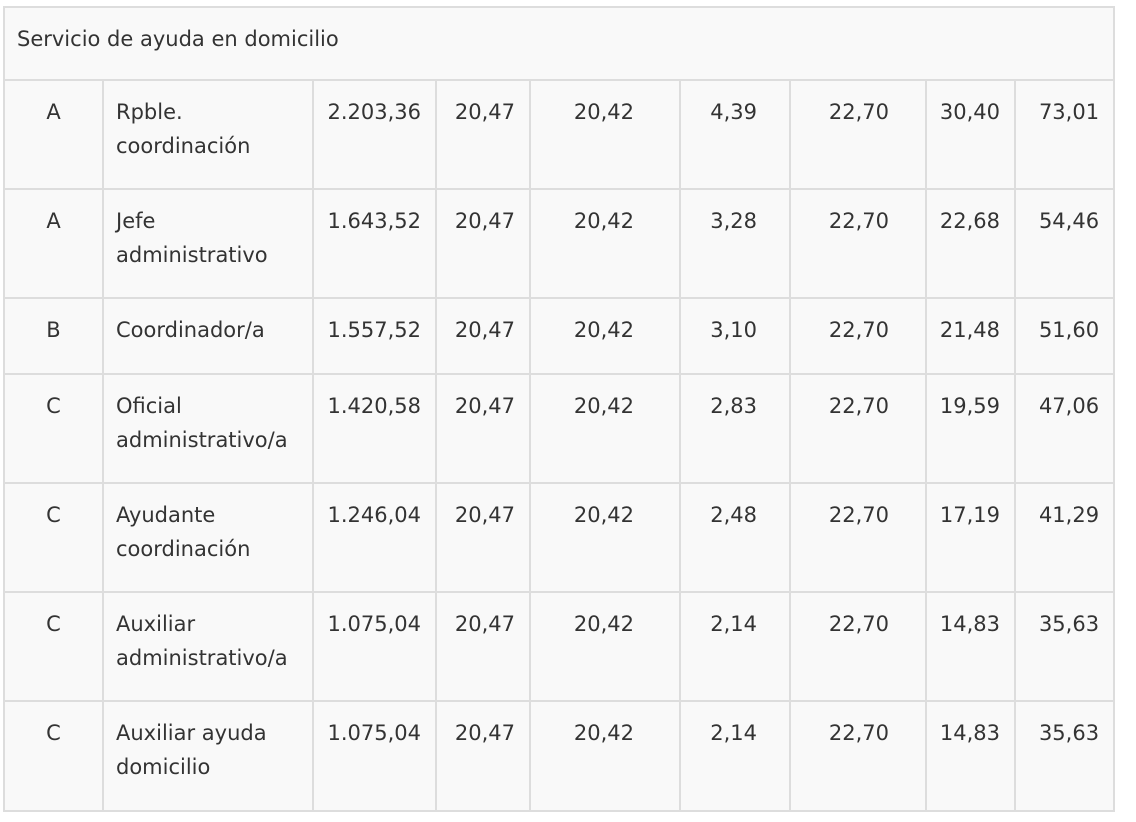 This screenshot has width=1136, height=822. I want to click on value-cell: 30,40, so click(970, 134).